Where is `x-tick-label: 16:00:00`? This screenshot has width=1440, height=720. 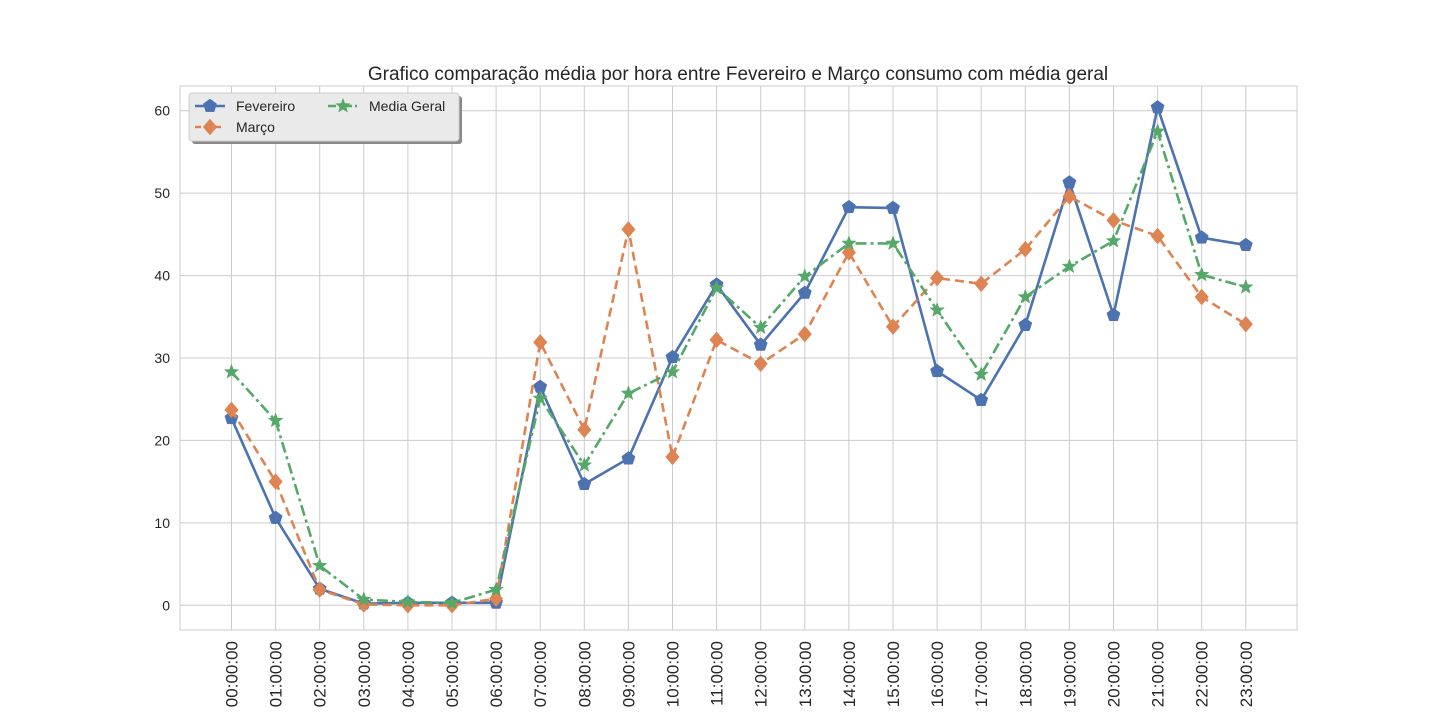
x-tick-label: 16:00:00 is located at coordinates (937, 674).